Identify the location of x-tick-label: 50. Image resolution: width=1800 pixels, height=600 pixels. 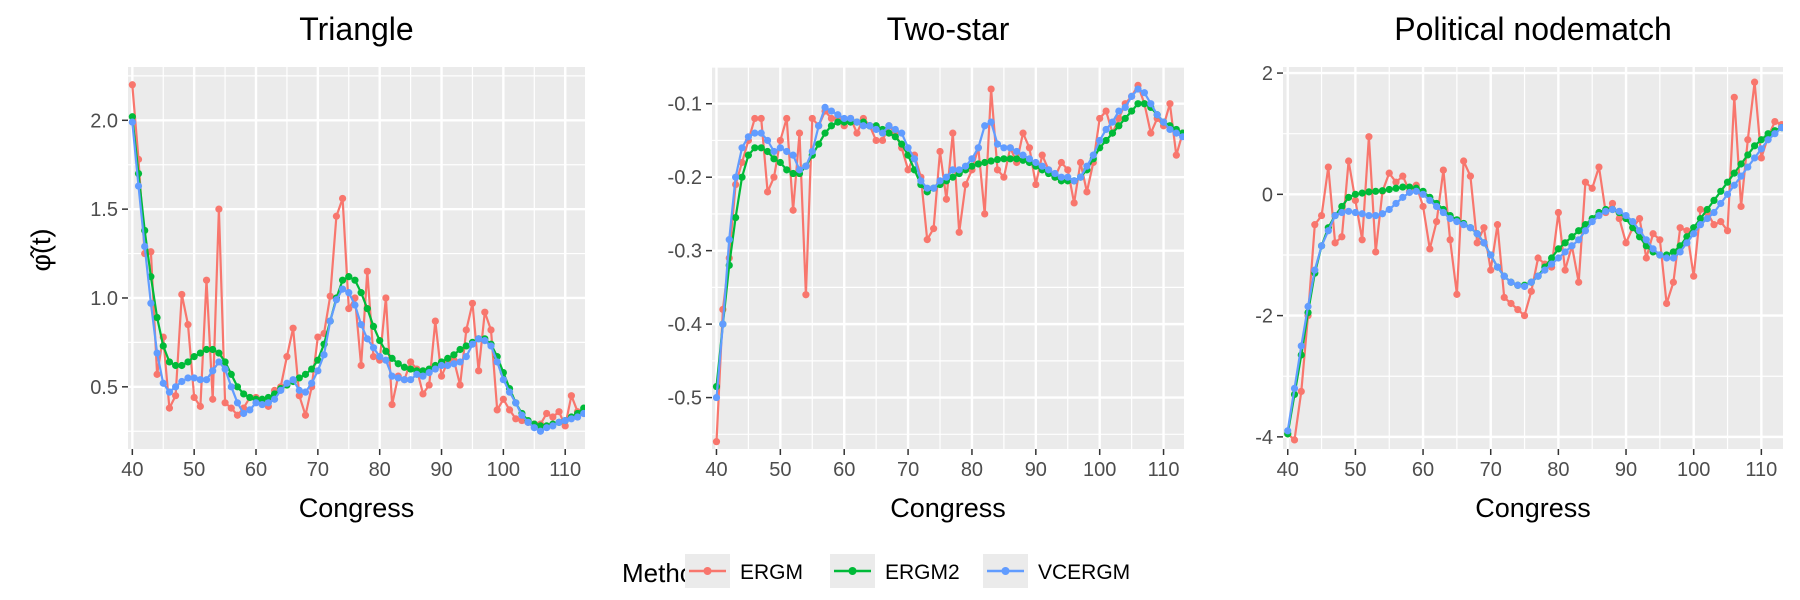
(194, 470).